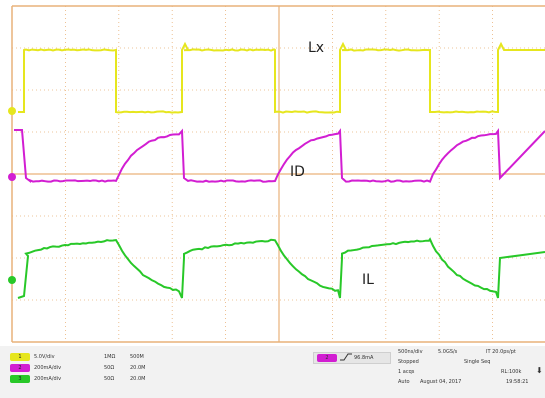 The height and width of the screenshot is (398, 545). I want to click on channel-1-impedance: 1MΩ, so click(109, 357).